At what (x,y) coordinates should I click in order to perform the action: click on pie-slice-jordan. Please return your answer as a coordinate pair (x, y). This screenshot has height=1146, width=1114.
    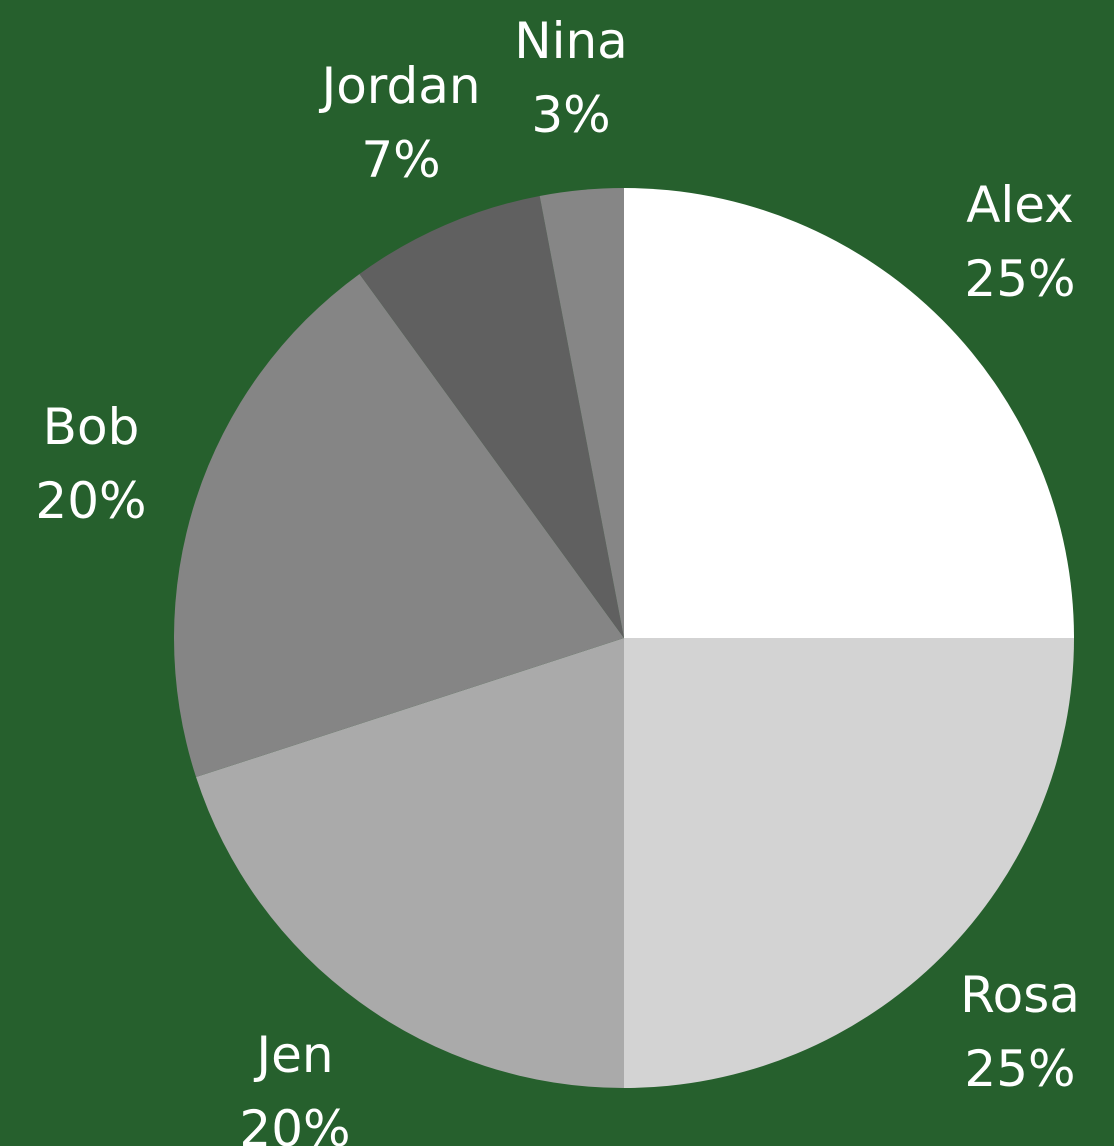
    Looking at the image, I should click on (491, 416).